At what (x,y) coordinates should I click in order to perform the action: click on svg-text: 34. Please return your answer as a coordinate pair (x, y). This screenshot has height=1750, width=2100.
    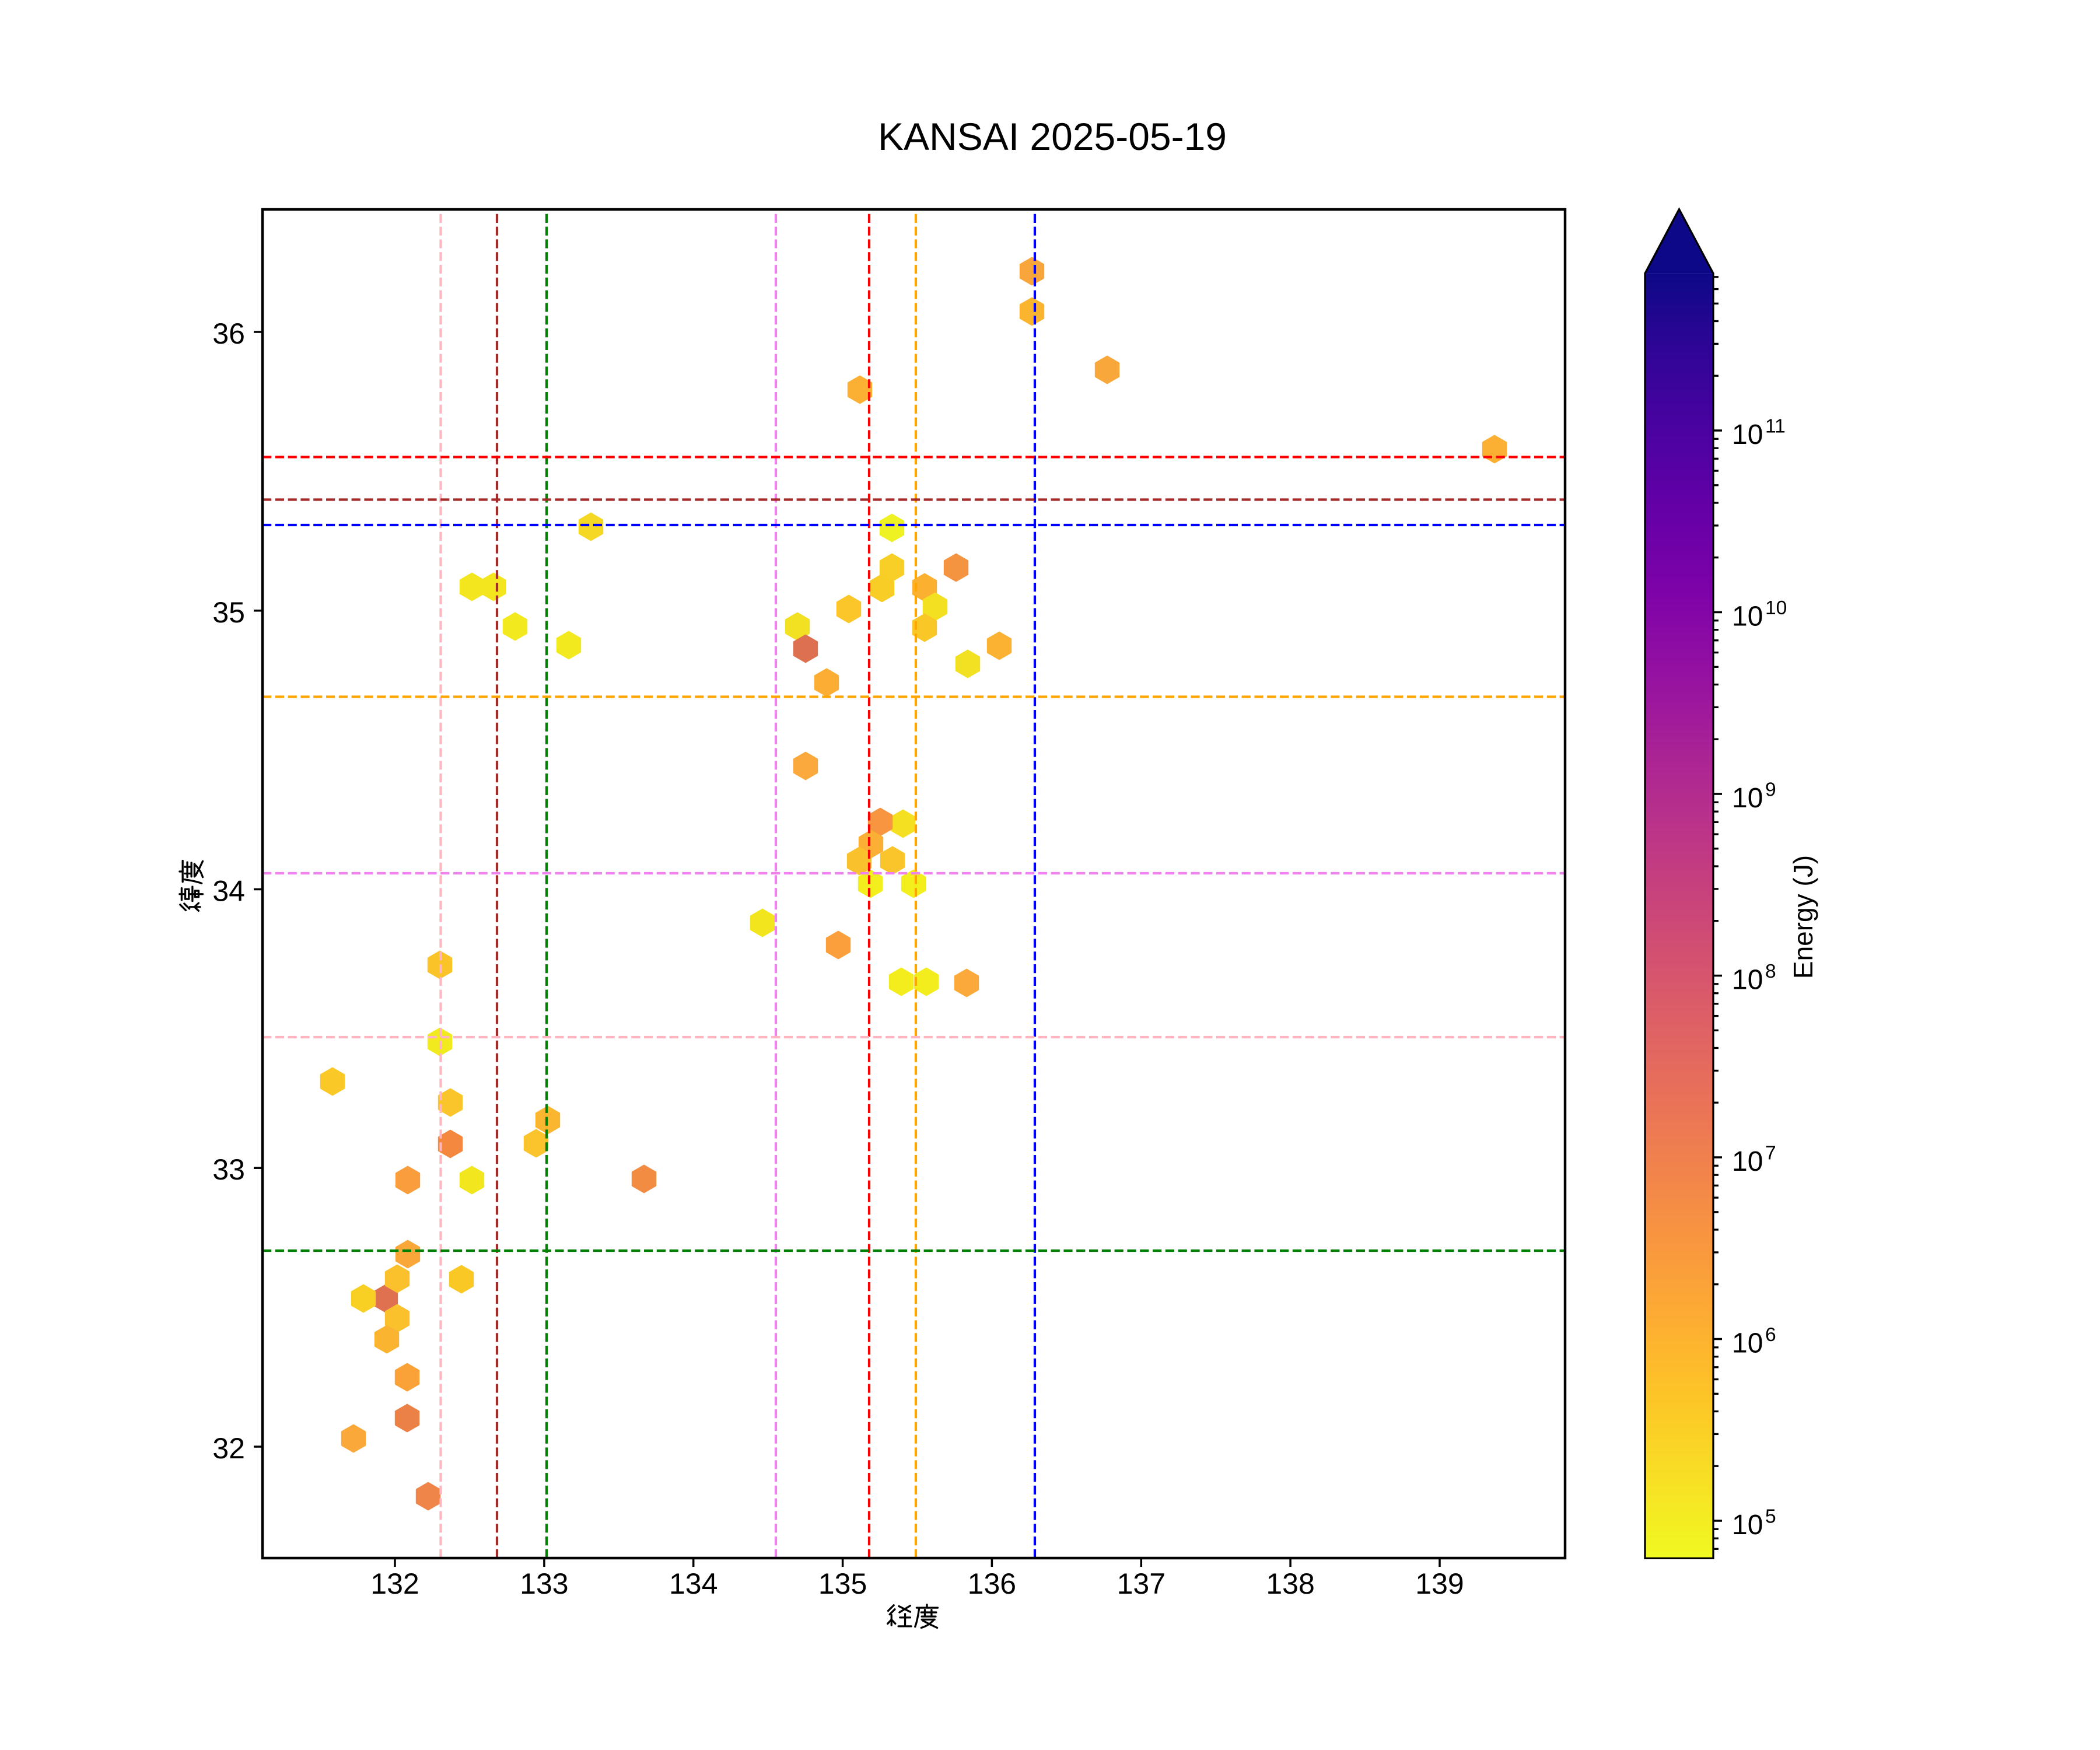
    Looking at the image, I should click on (228, 891).